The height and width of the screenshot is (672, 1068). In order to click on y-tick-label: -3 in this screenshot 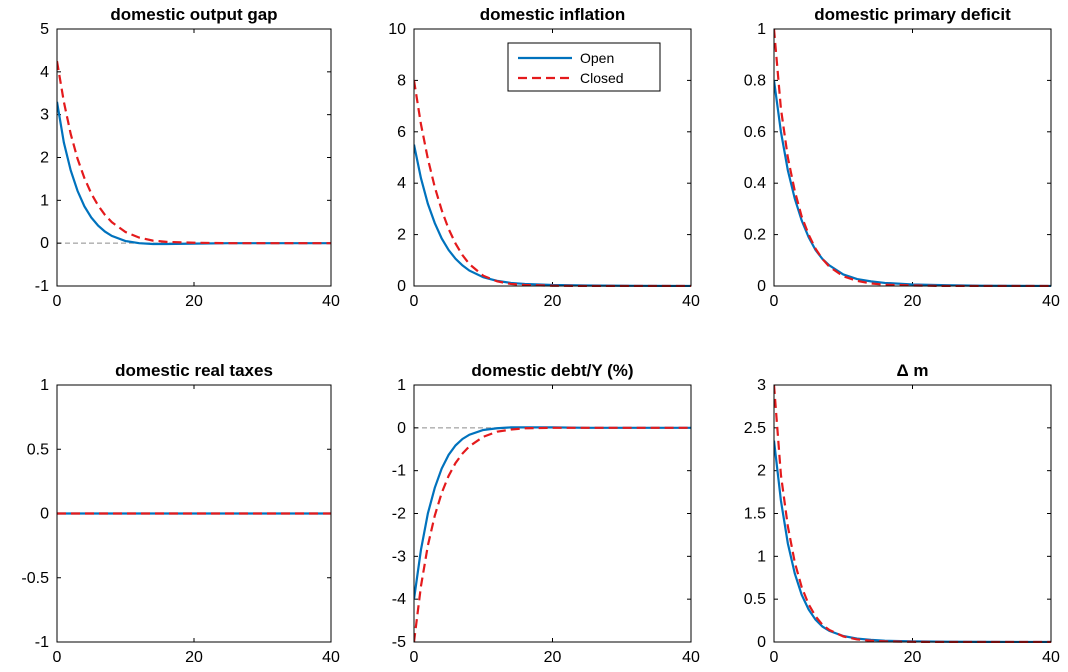, I will do `click(399, 556)`.